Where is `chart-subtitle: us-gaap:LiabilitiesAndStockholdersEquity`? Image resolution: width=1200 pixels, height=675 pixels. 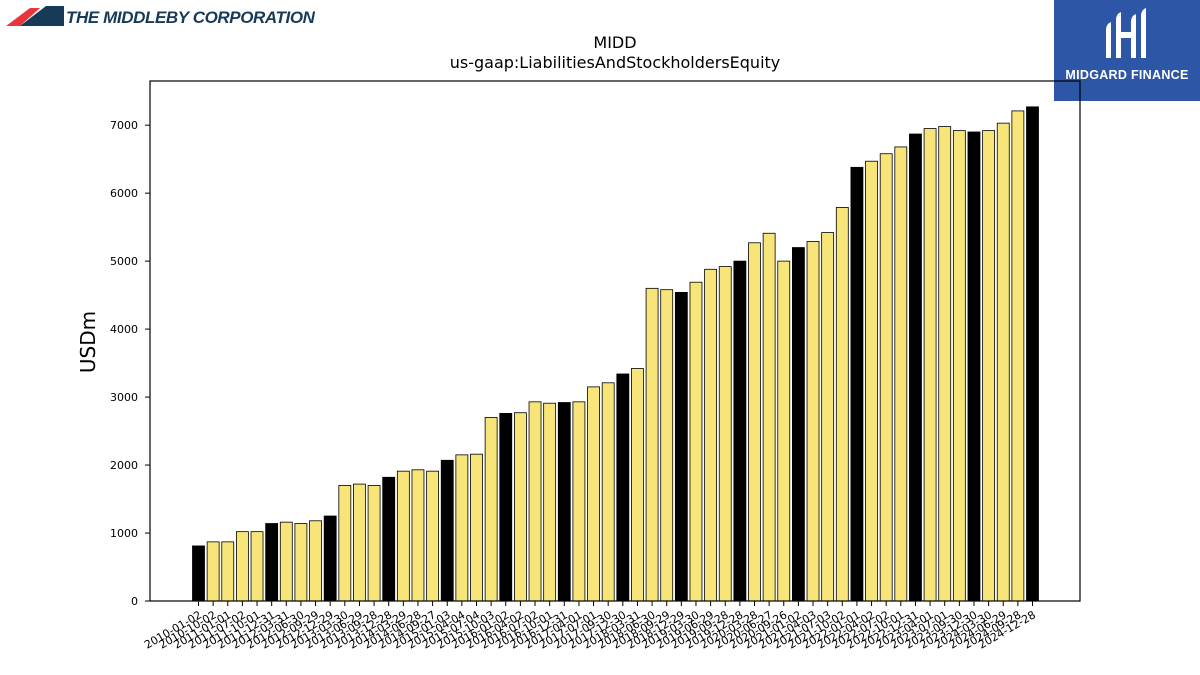 chart-subtitle: us-gaap:LiabilitiesAndStockholdersEquity is located at coordinates (615, 62).